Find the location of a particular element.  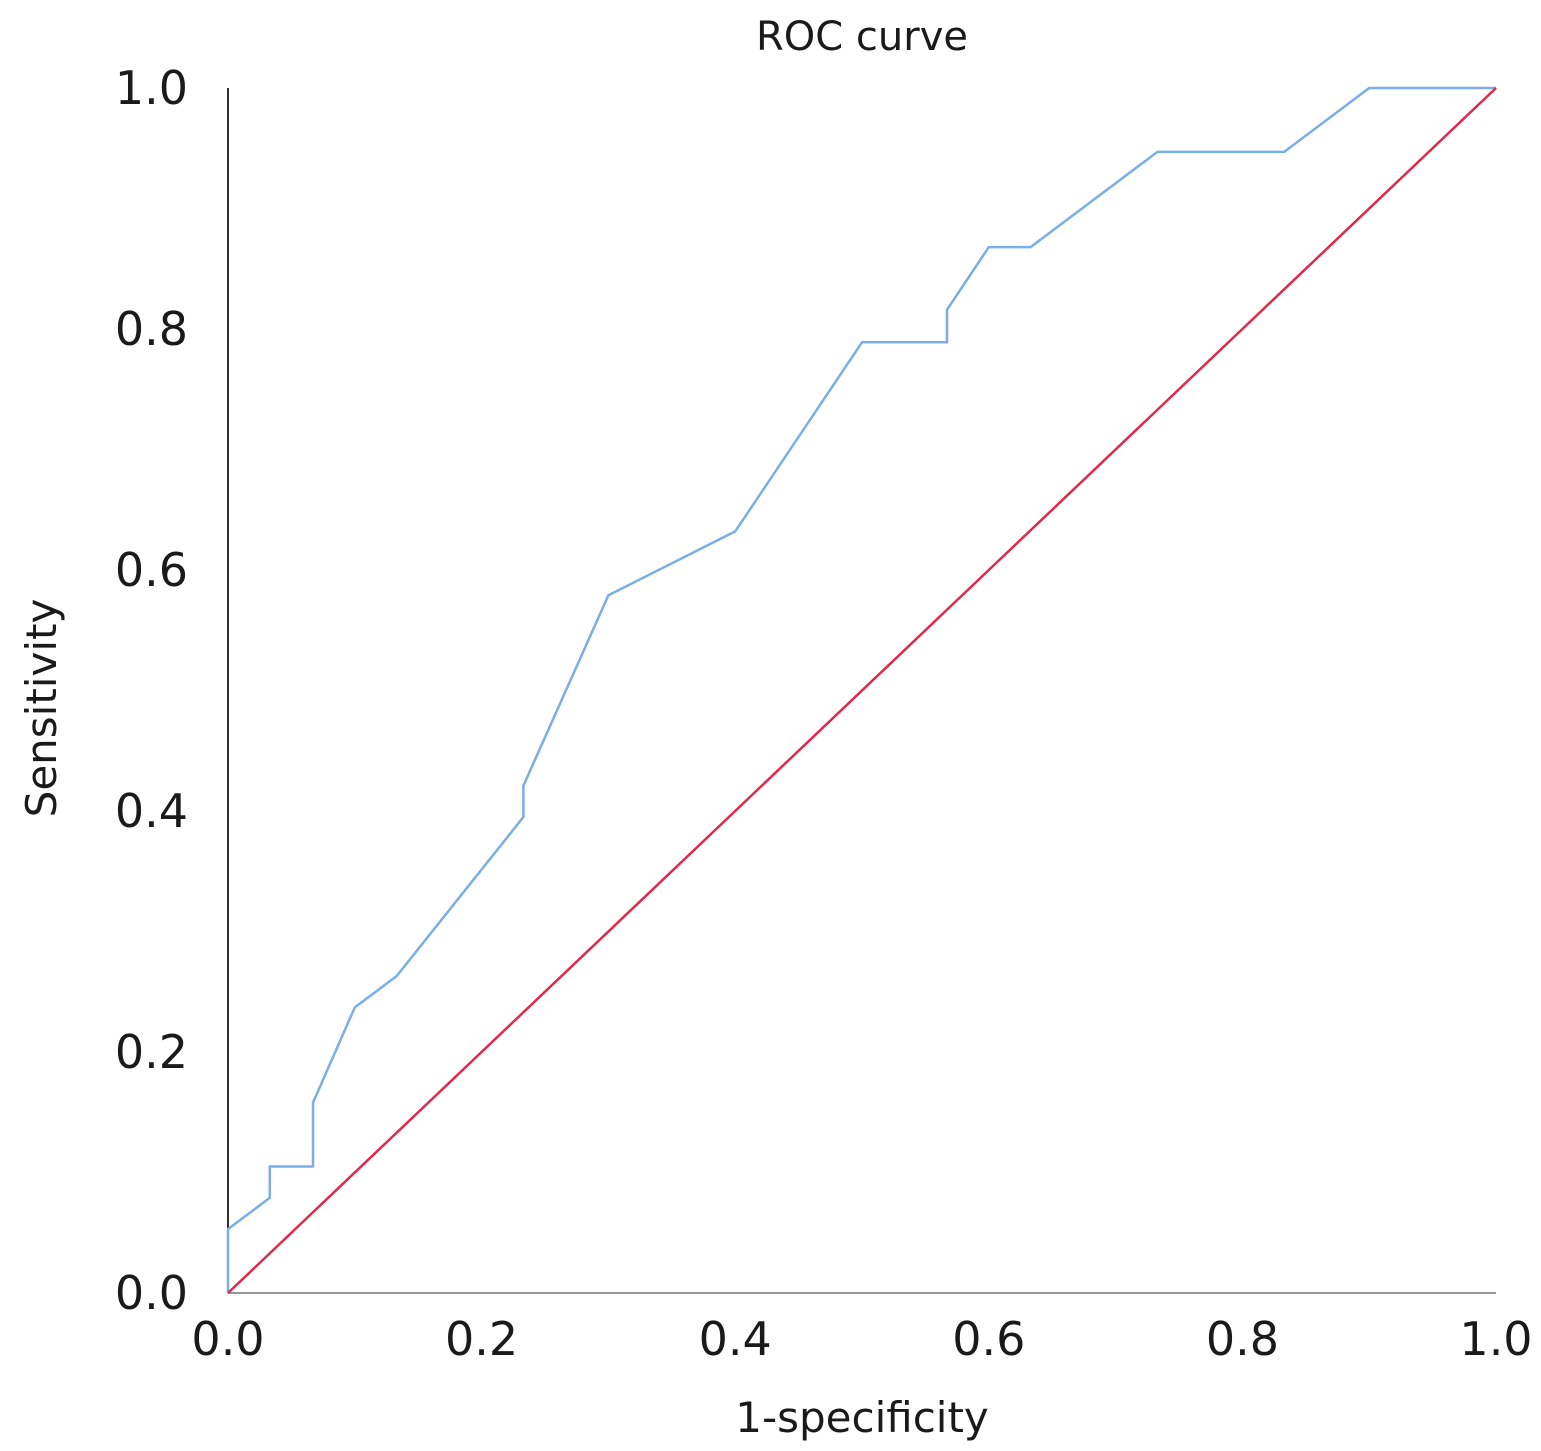

y-tick-label: 0.8 is located at coordinates (151, 329).